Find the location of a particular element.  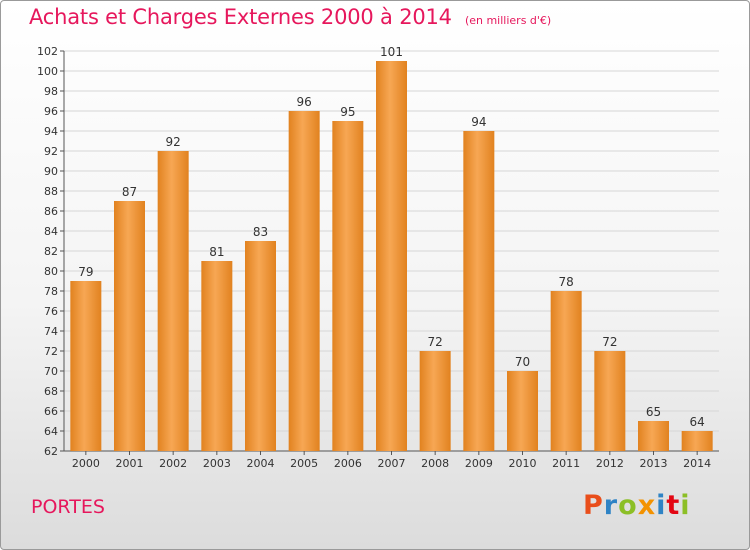

commune-name: PORTES is located at coordinates (68, 507).